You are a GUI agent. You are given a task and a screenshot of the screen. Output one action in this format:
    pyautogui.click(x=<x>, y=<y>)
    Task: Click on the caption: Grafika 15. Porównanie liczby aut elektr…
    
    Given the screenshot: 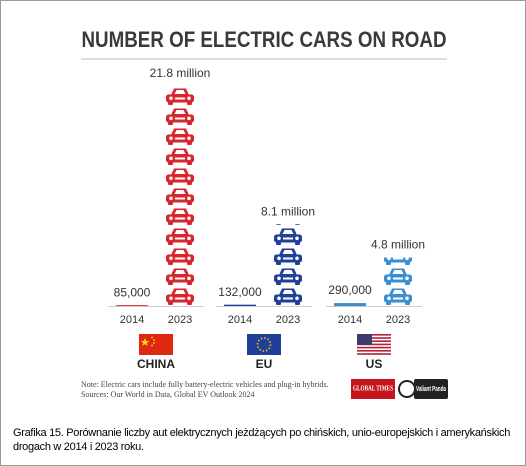 What is the action you would take?
    pyautogui.click(x=262, y=440)
    